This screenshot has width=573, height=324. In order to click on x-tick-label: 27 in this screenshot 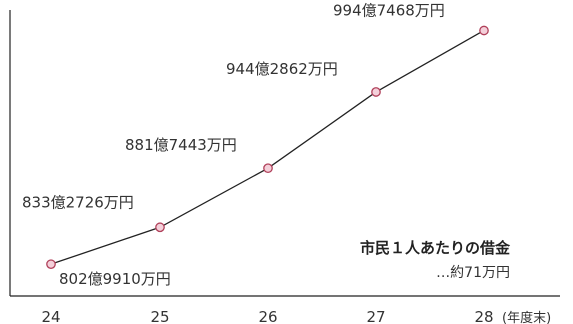, I will do `click(375, 316)`.